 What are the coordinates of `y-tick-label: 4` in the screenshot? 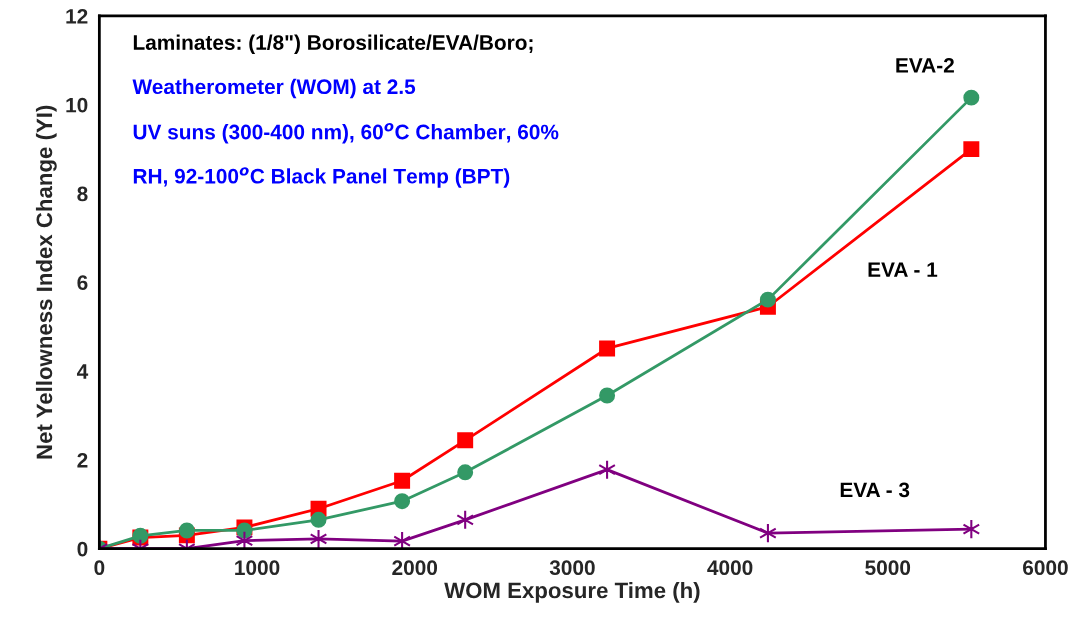 It's located at (82, 371).